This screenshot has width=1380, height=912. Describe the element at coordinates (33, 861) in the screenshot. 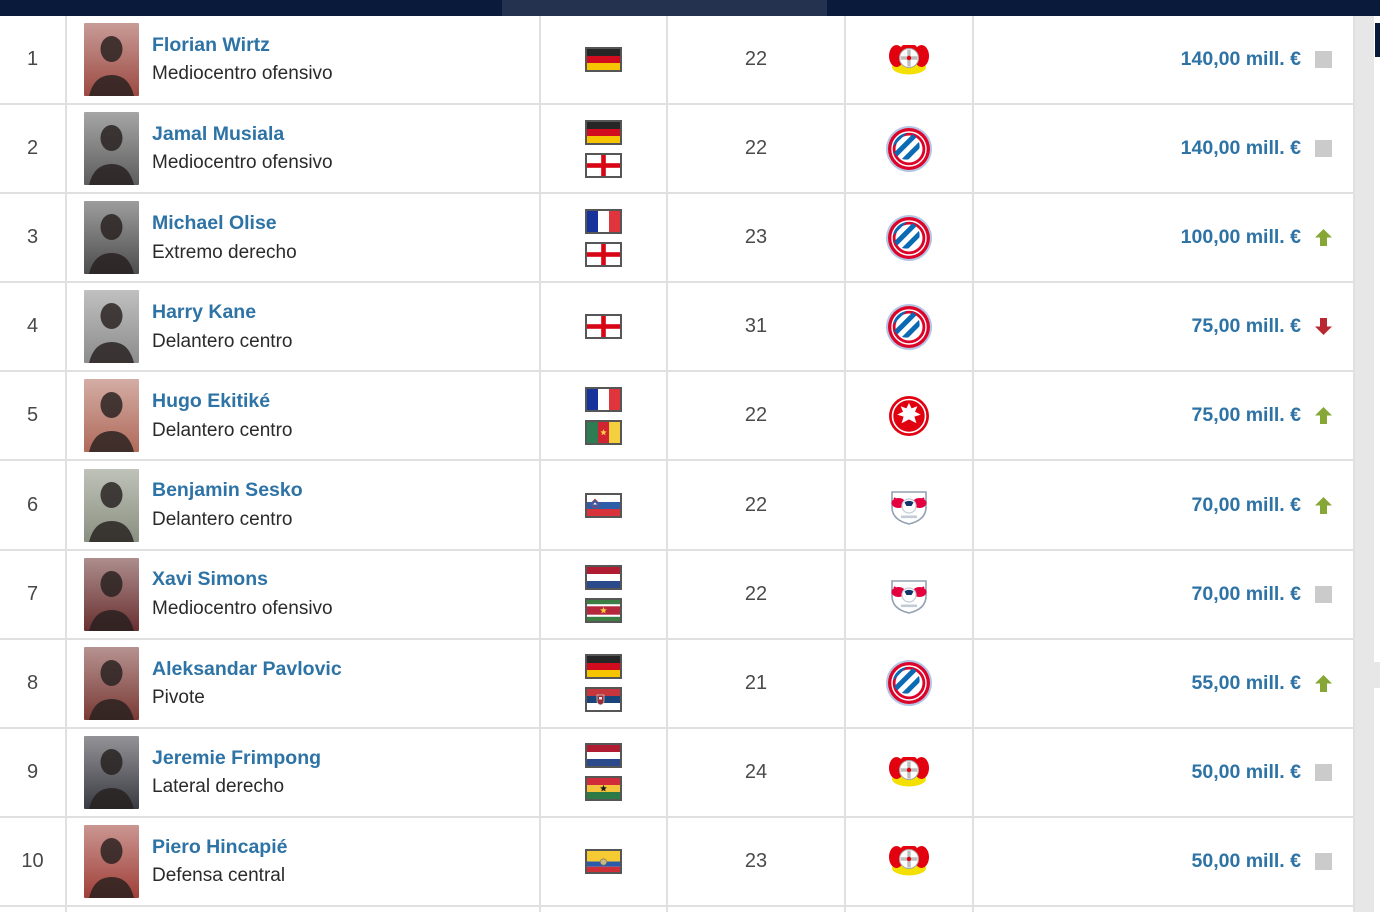

I see `rank-cell: 10` at that location.